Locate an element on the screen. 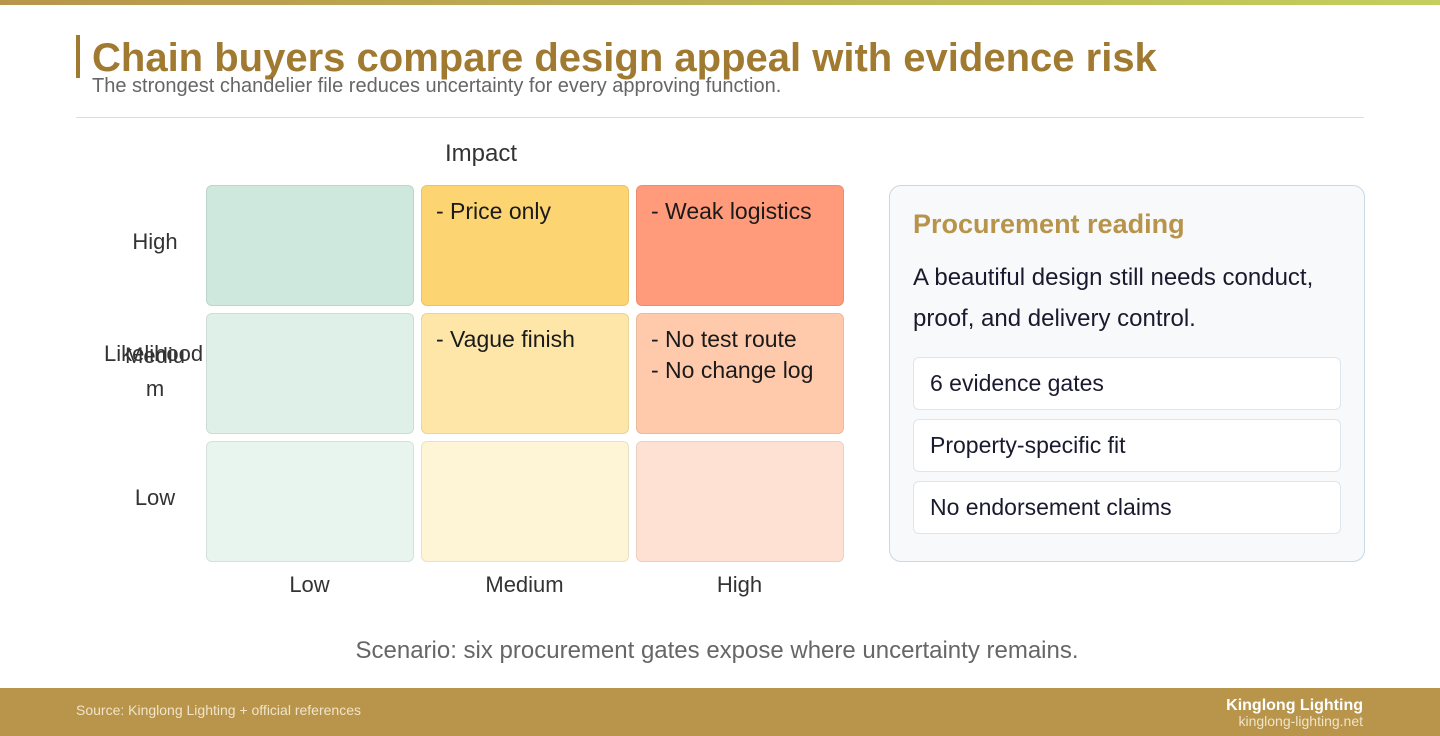 This screenshot has height=736, width=1440. column-label: Low is located at coordinates (309, 584).